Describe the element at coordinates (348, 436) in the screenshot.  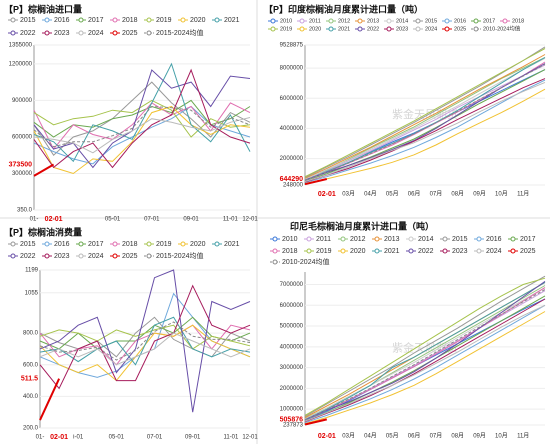
I see `x-tick-label: 03月` at that location.